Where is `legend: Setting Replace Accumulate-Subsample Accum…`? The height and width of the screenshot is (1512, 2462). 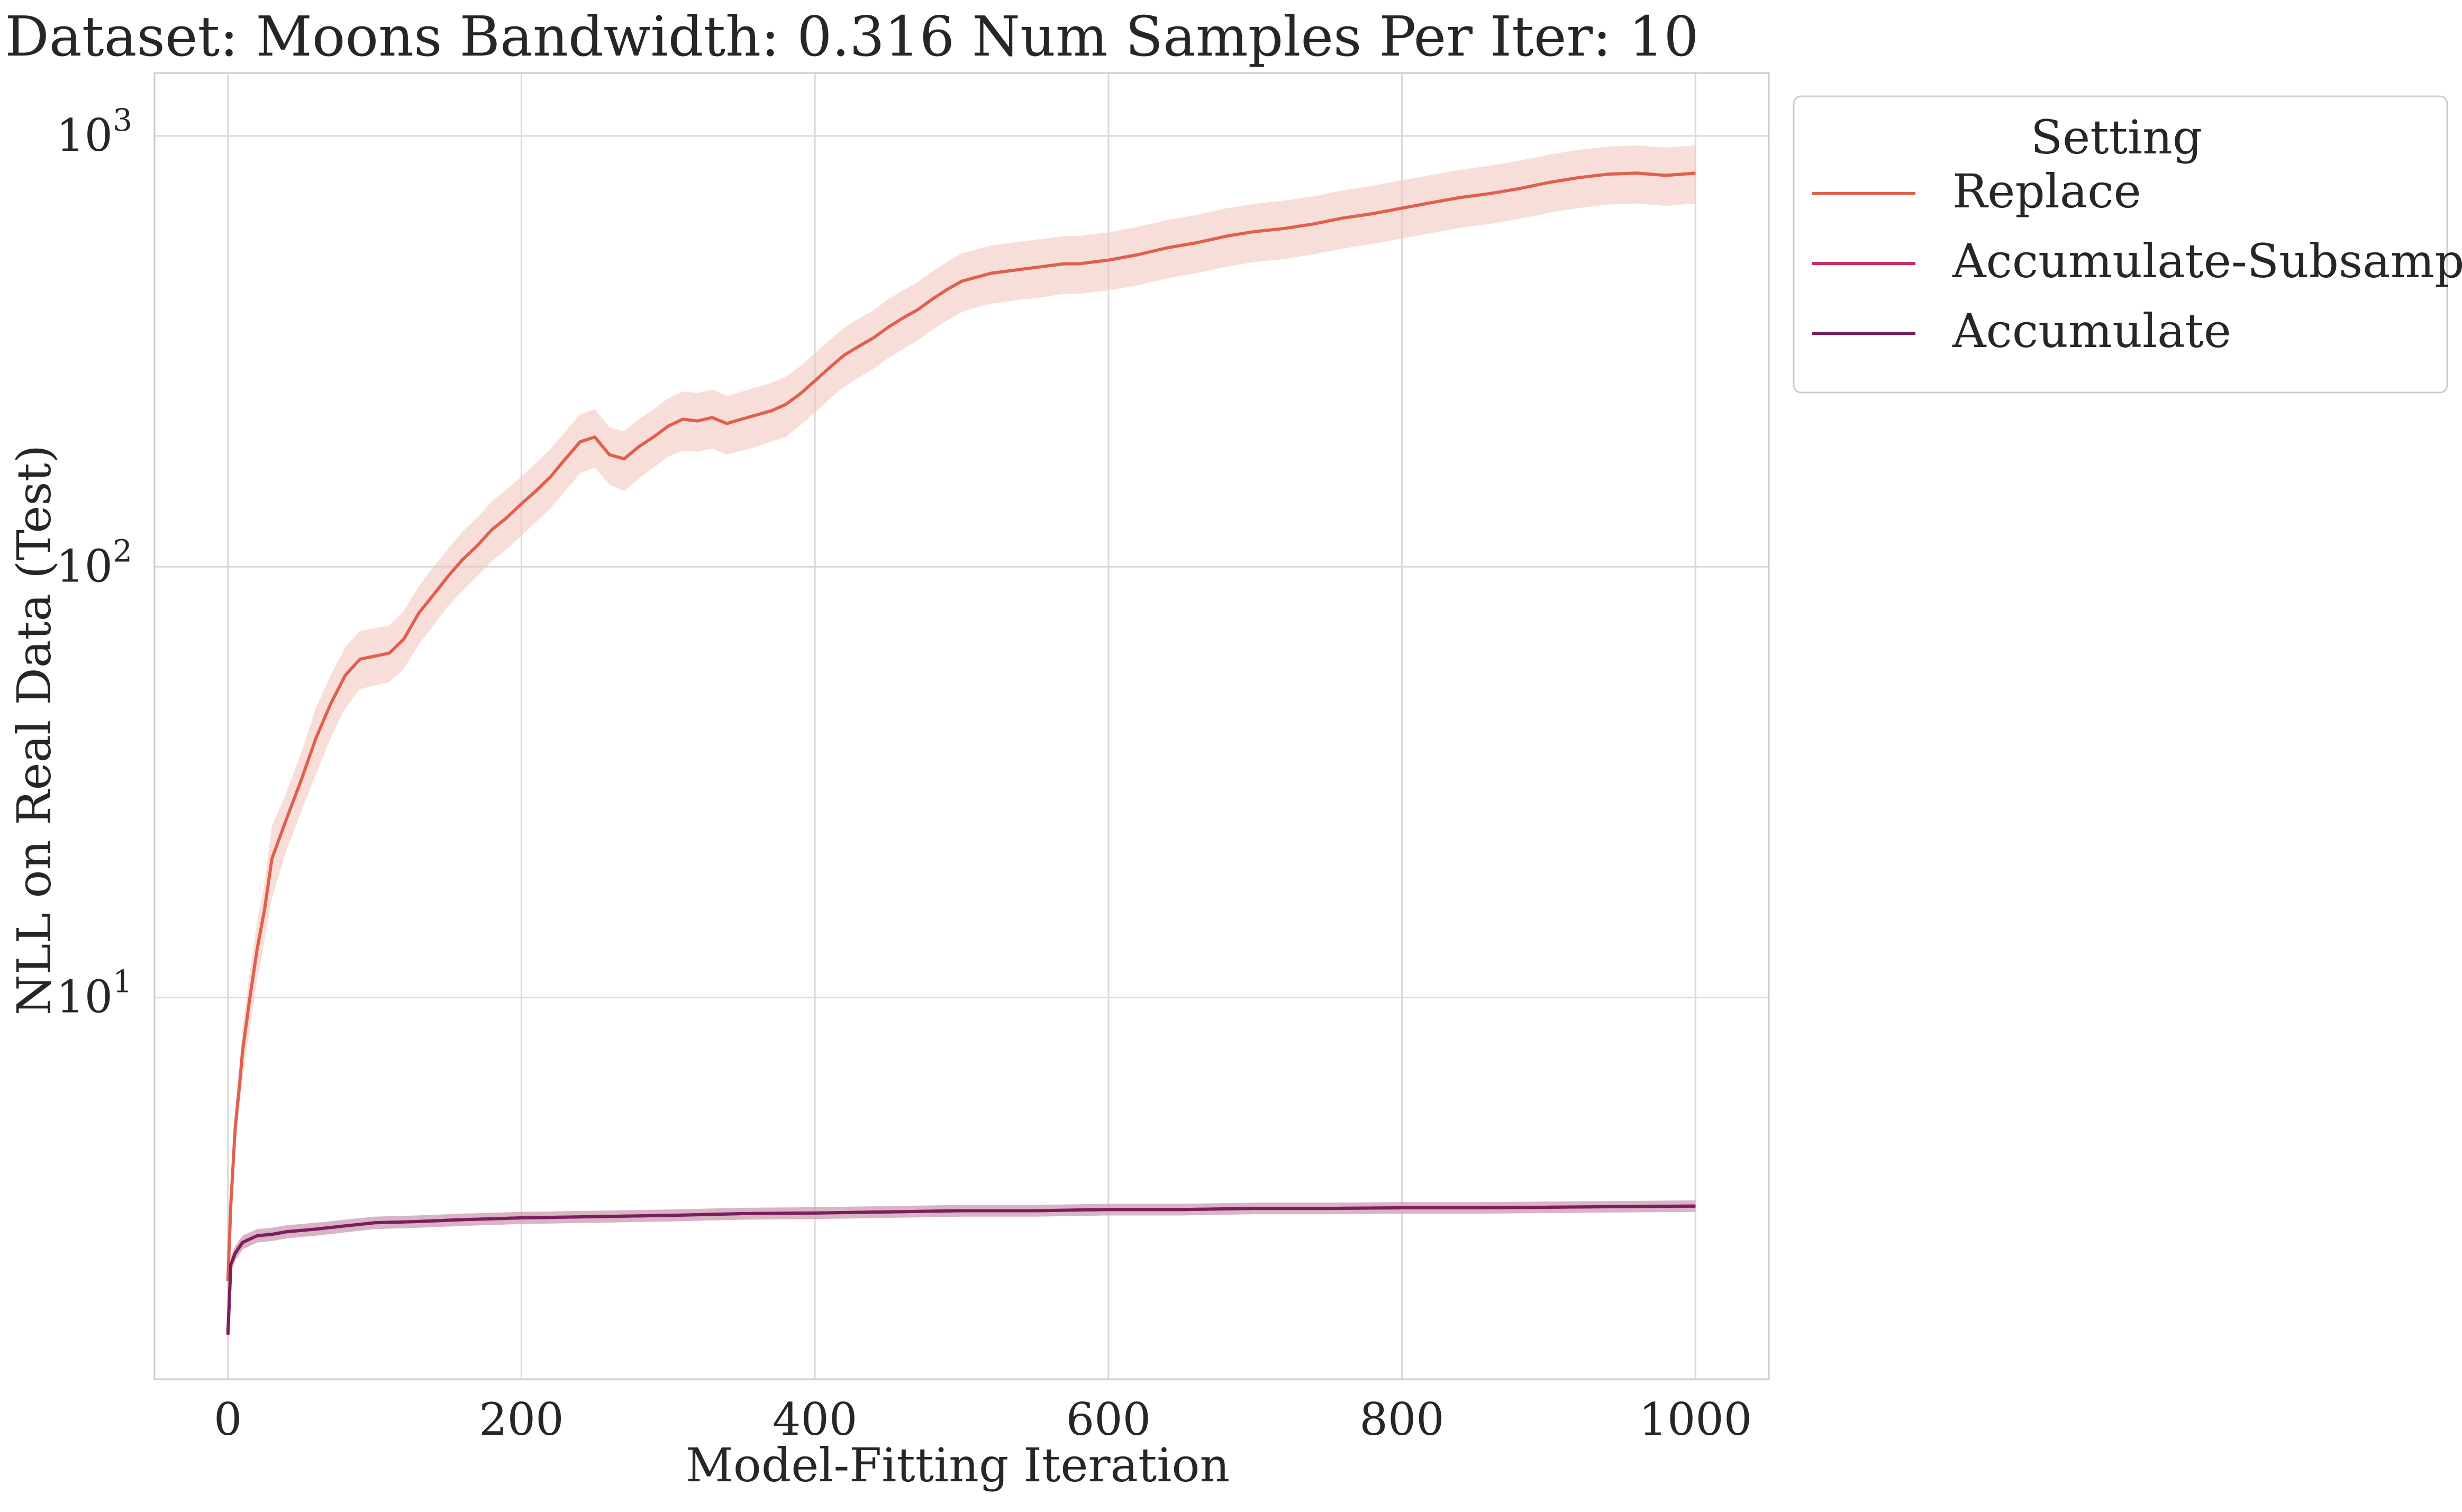 legend: Setting Replace Accumulate-Subsample Accum… is located at coordinates (2127, 245).